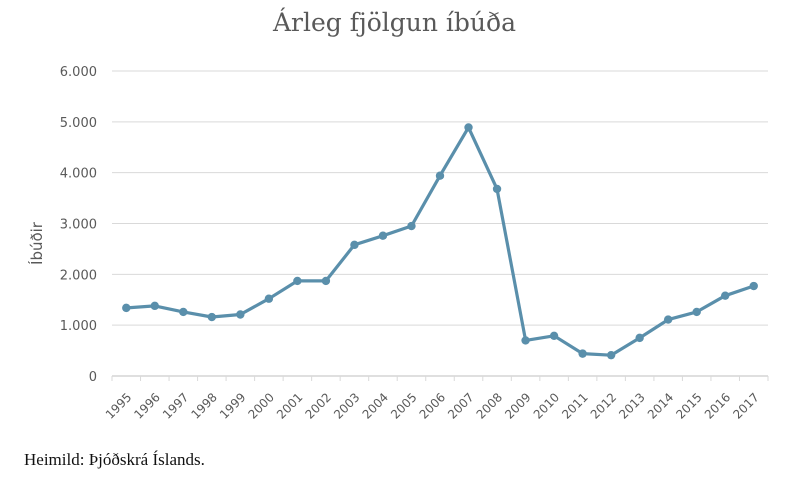  What do you see at coordinates (232, 405) in the screenshot?
I see `x-tick-label: 1999` at bounding box center [232, 405].